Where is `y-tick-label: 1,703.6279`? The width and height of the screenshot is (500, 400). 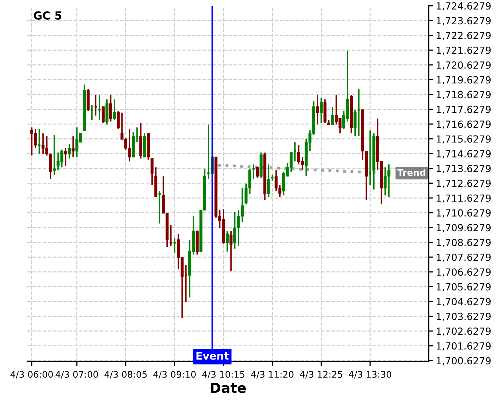
y-tick-label: 1,703.6279 is located at coordinates (464, 317).